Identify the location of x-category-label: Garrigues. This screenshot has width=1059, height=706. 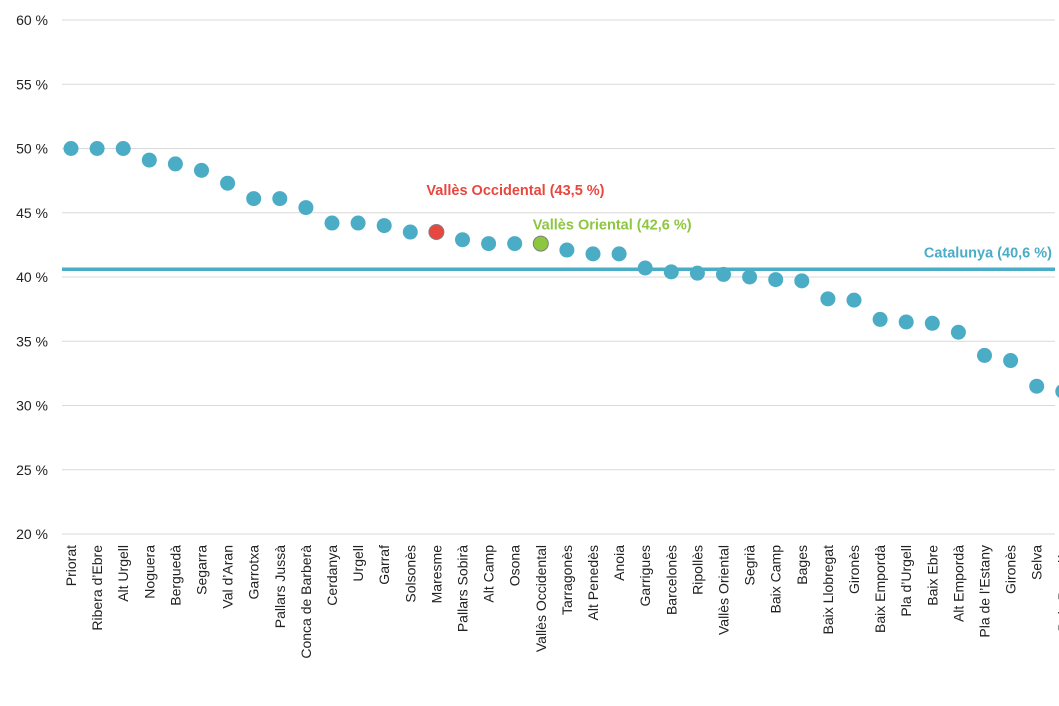
(645, 575).